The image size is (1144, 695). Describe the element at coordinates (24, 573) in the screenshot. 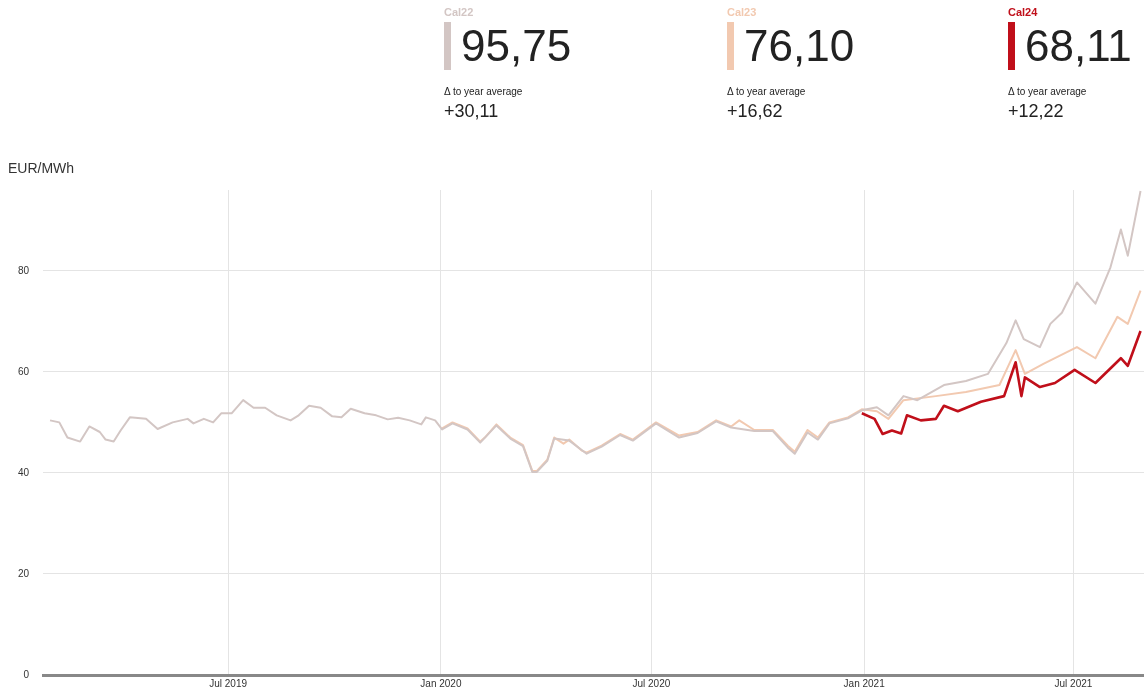

I see `y-tick-label: 20` at that location.